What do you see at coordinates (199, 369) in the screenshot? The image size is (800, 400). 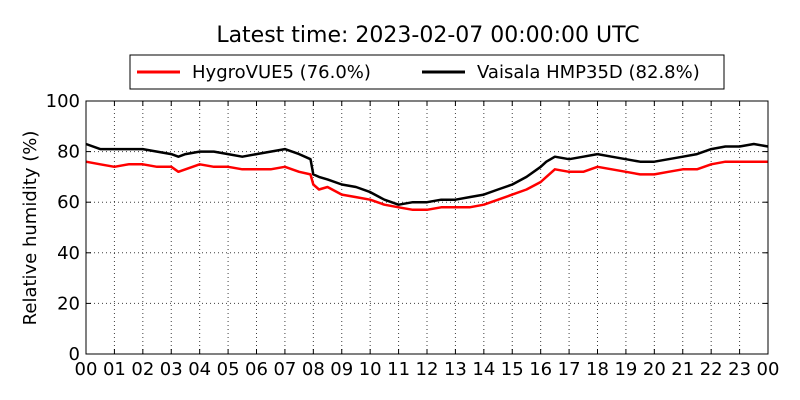 I see `x-tick-label: 04` at bounding box center [199, 369].